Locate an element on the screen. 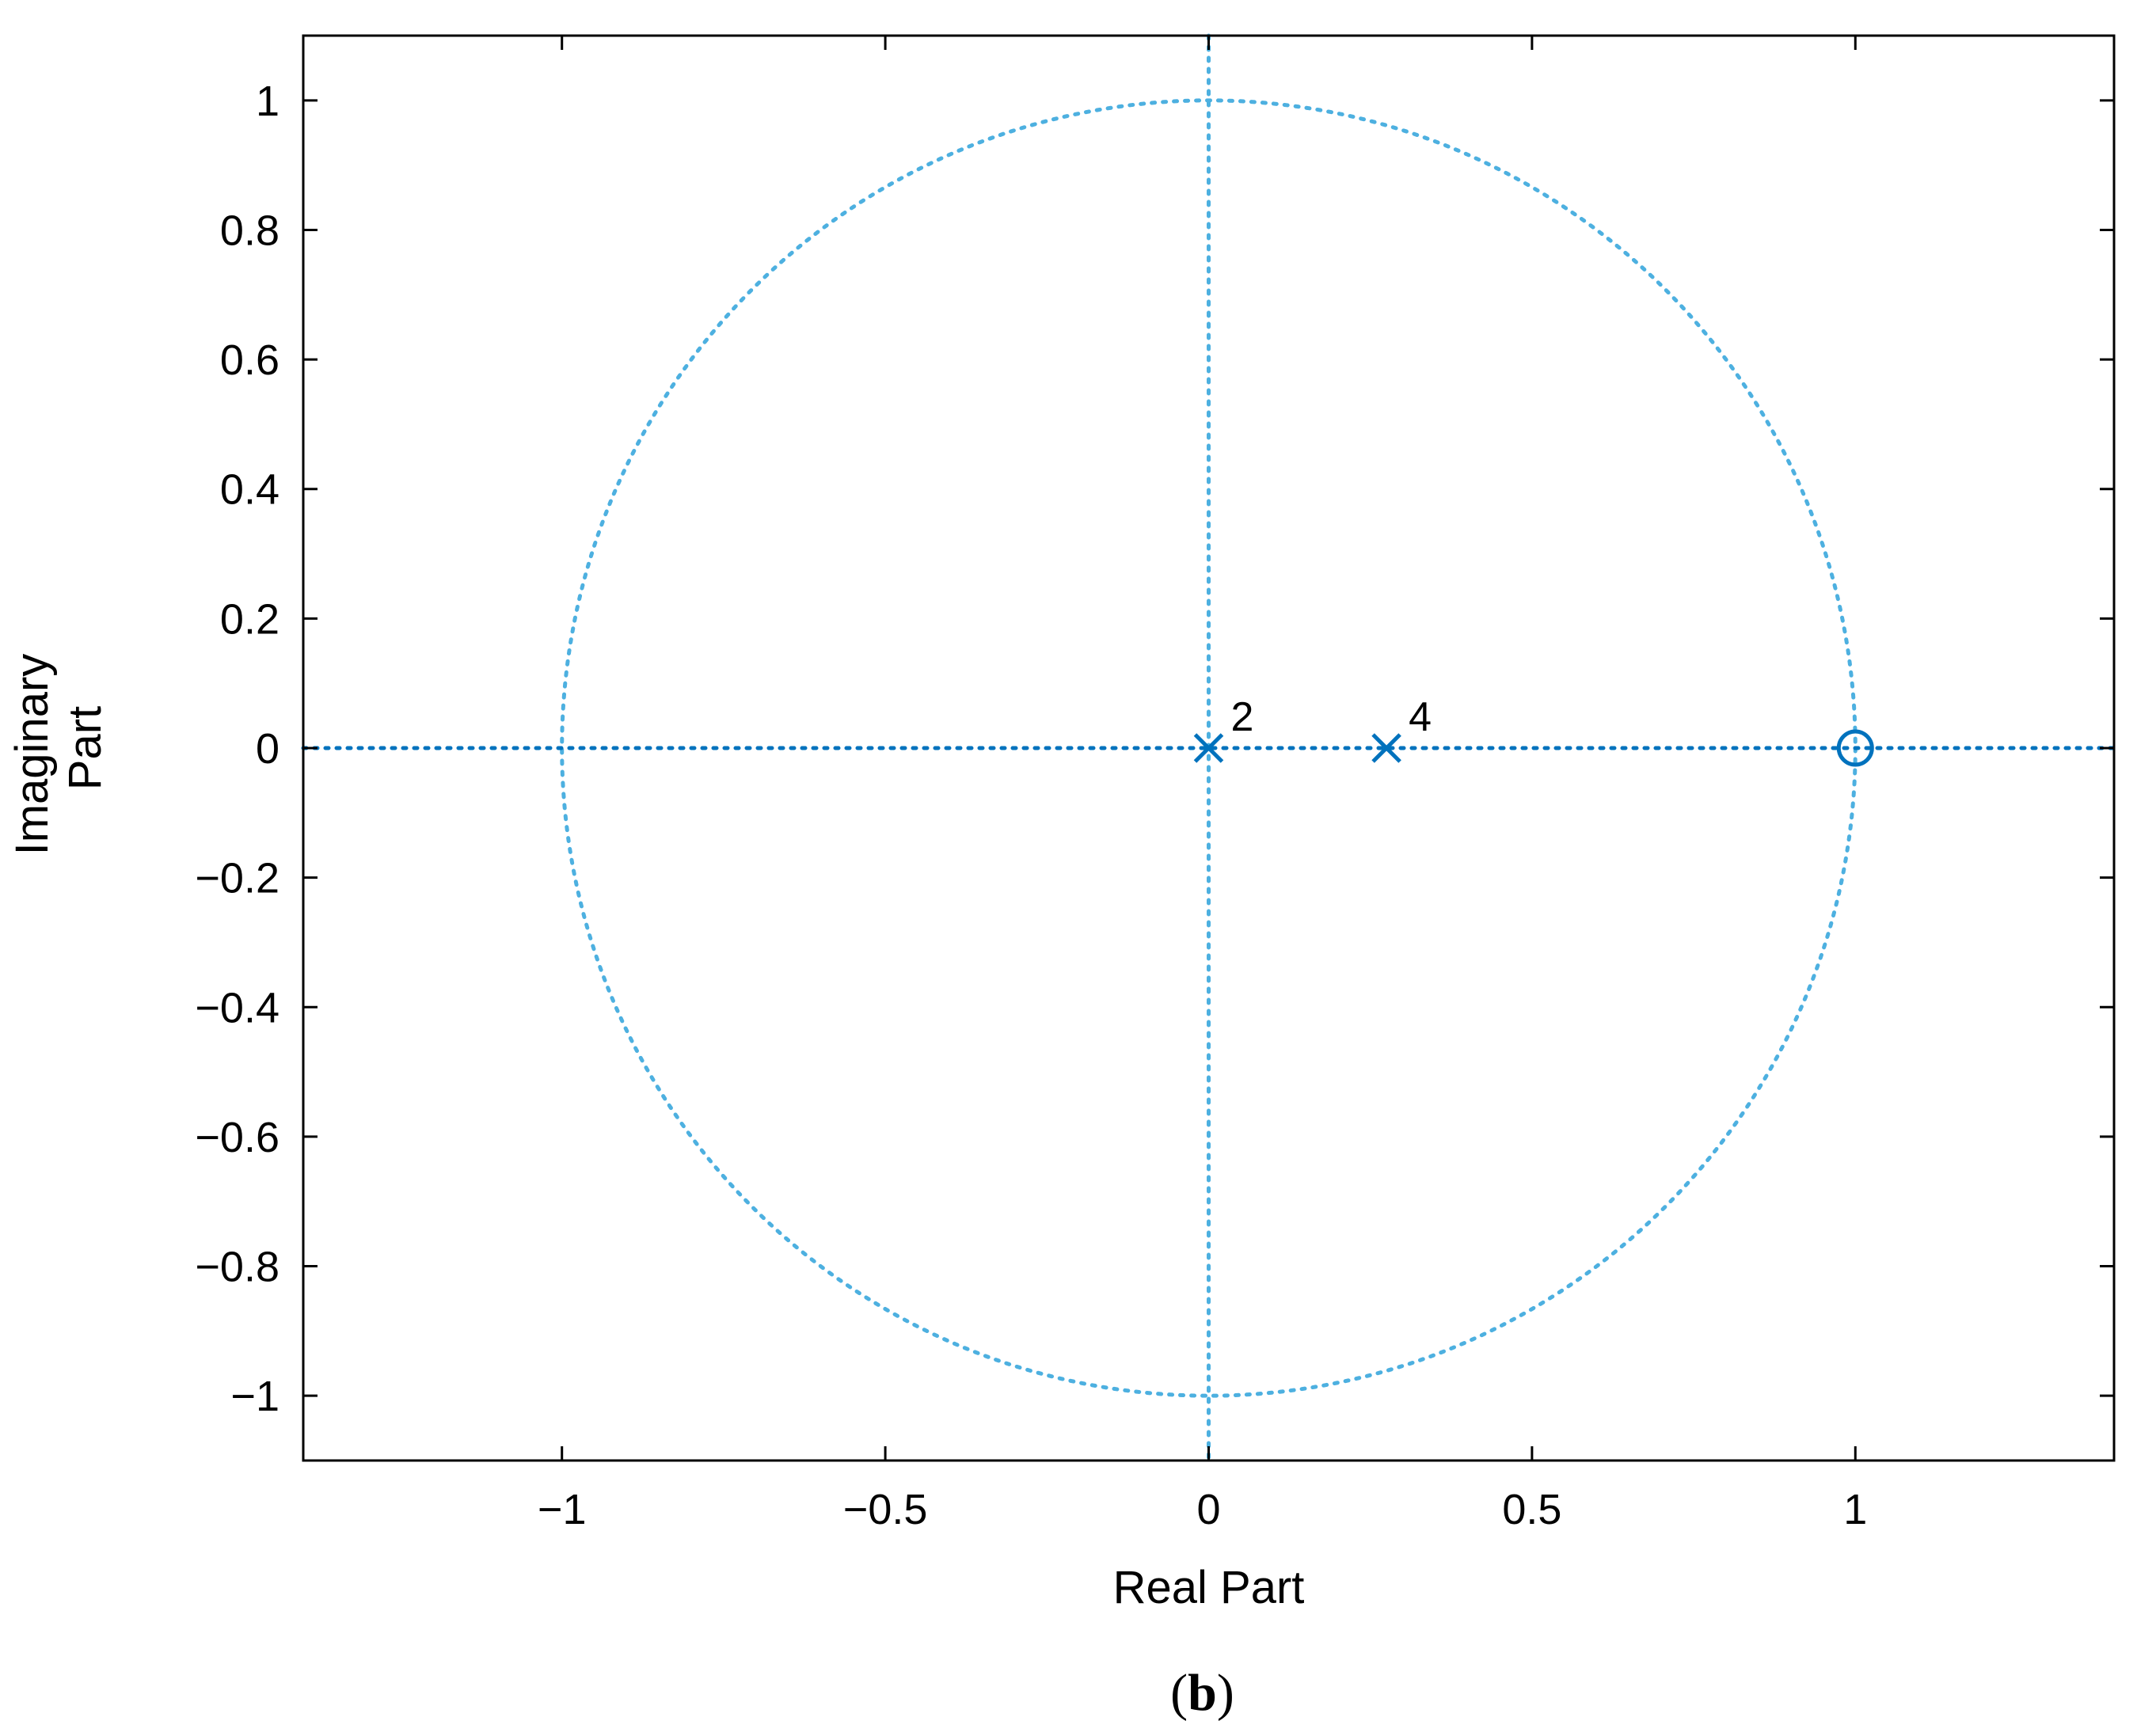 The width and height of the screenshot is (2137, 1736). y-tick-label: 0.8 is located at coordinates (249, 231).